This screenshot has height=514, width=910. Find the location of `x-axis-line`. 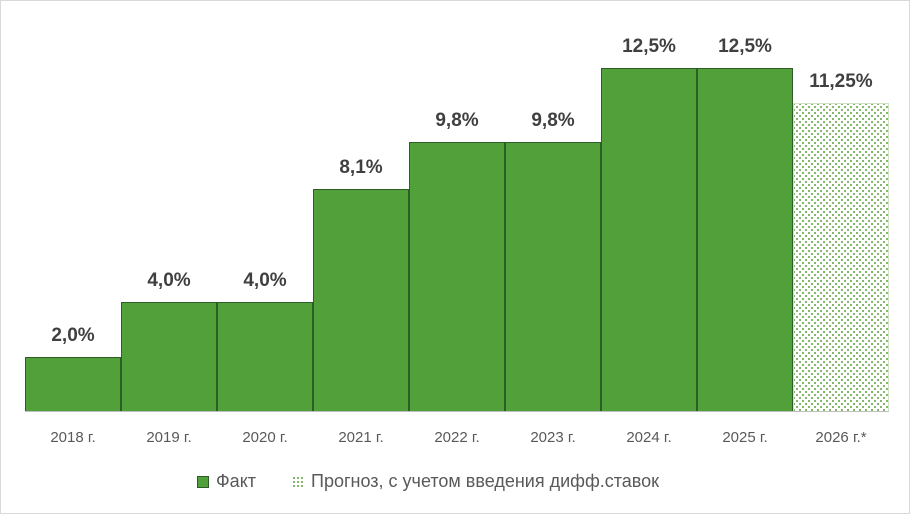

x-axis-line is located at coordinates (457, 411).